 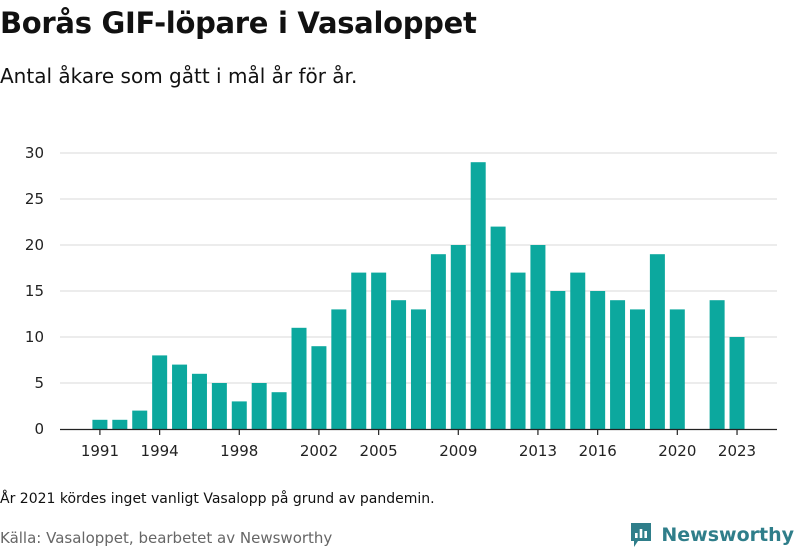 I want to click on bar-1991, so click(x=100, y=424).